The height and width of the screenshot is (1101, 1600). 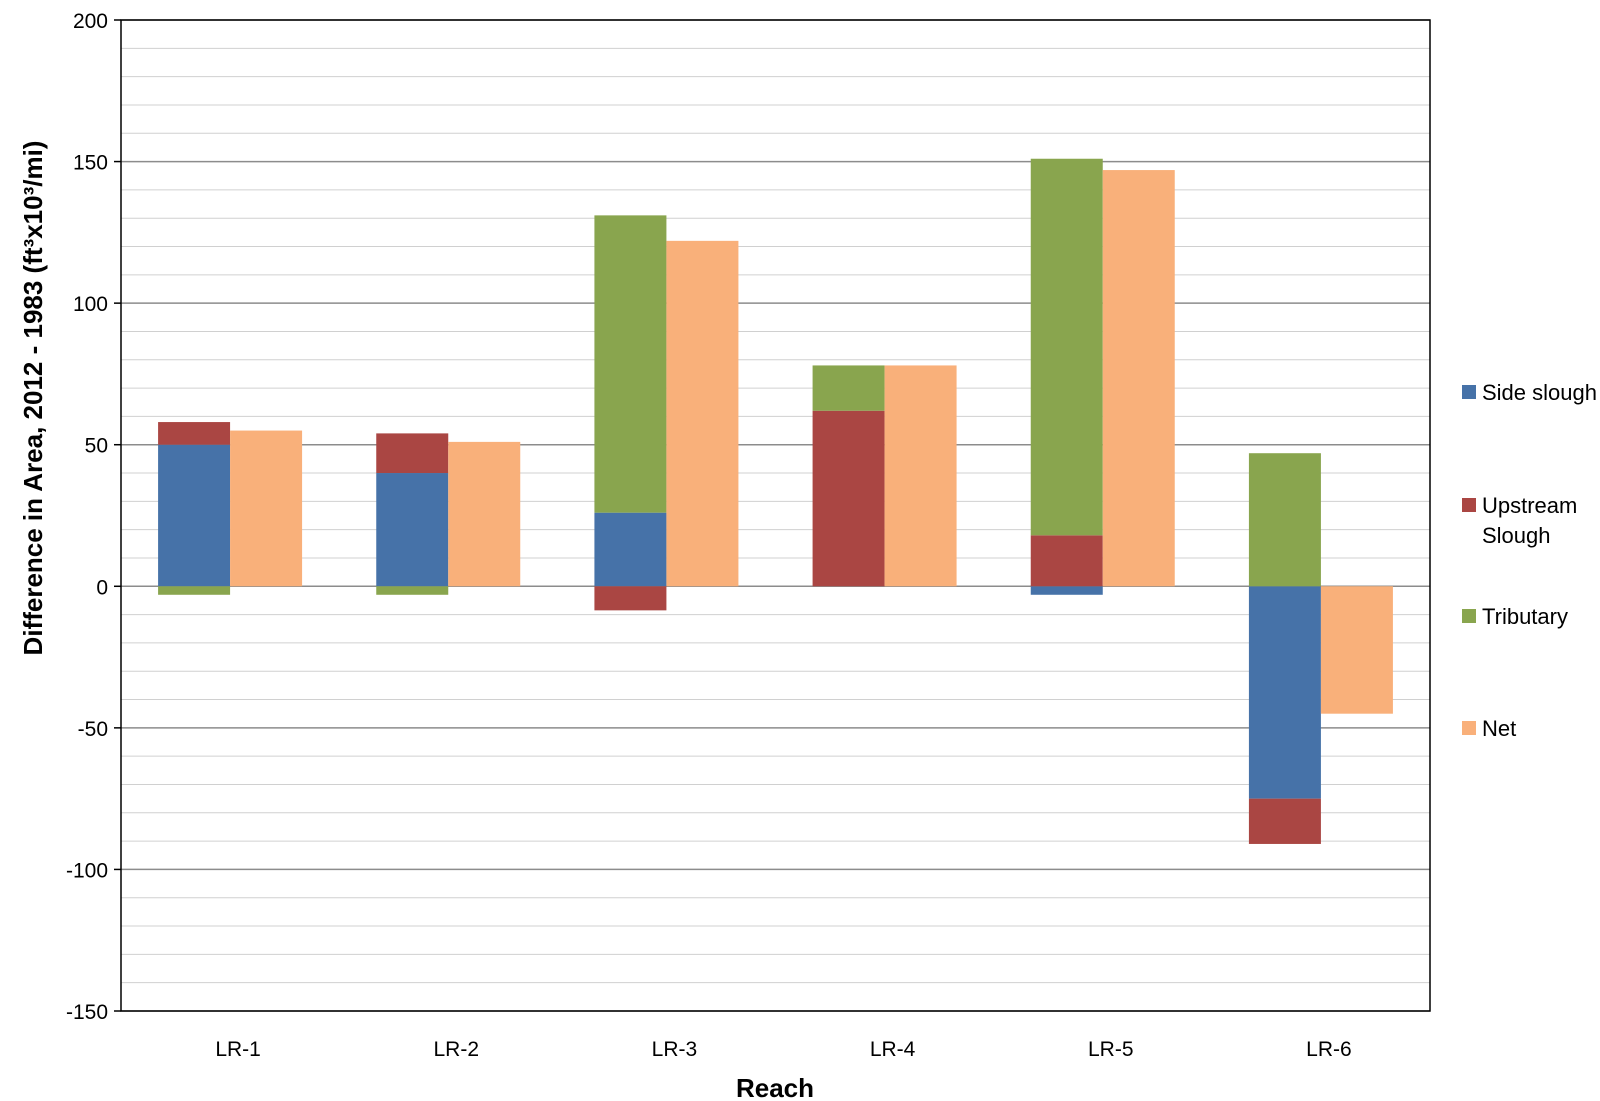 I want to click on legend-label: Net, so click(x=1499, y=728).